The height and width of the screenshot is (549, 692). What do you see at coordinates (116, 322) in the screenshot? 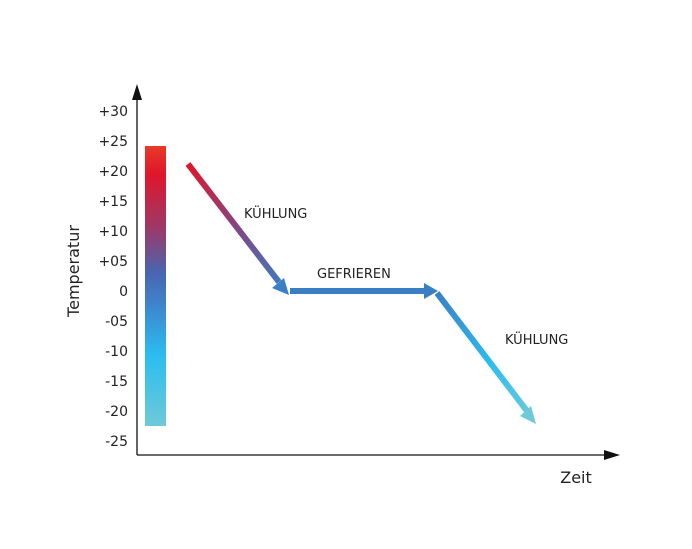
I see `y-tick-label: -05` at bounding box center [116, 322].